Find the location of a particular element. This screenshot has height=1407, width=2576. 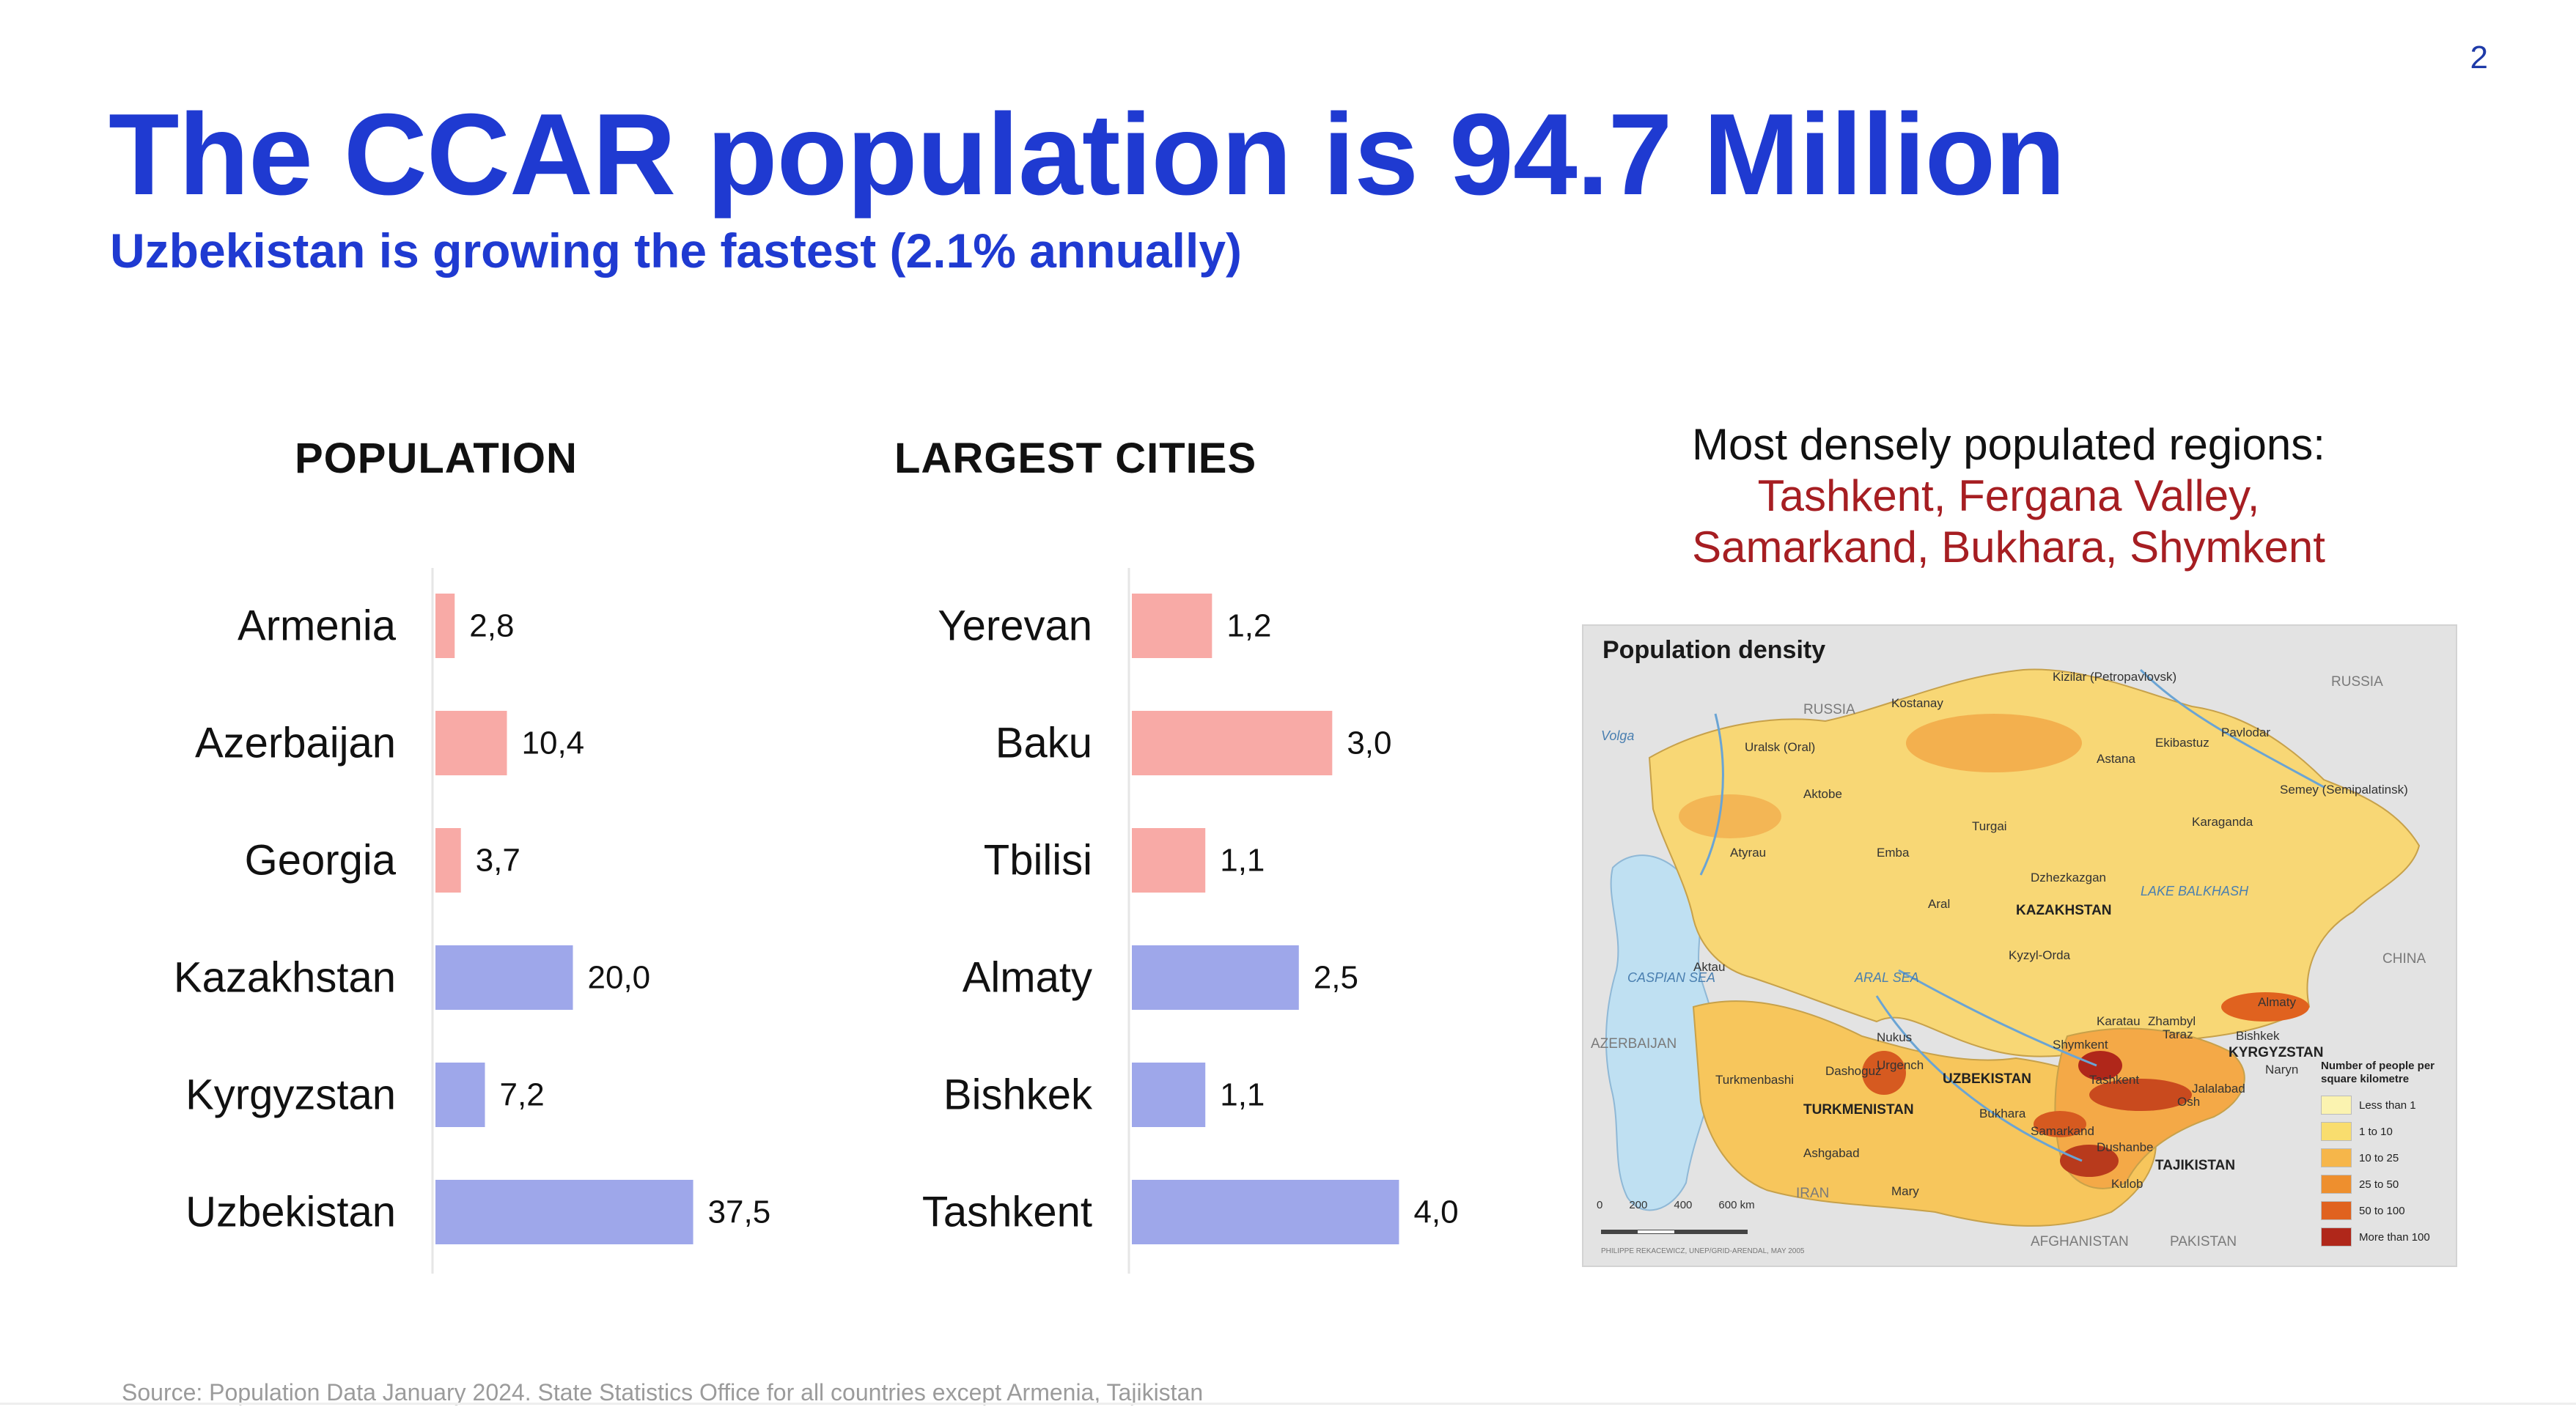

value-label: 1,2 is located at coordinates (1248, 626).